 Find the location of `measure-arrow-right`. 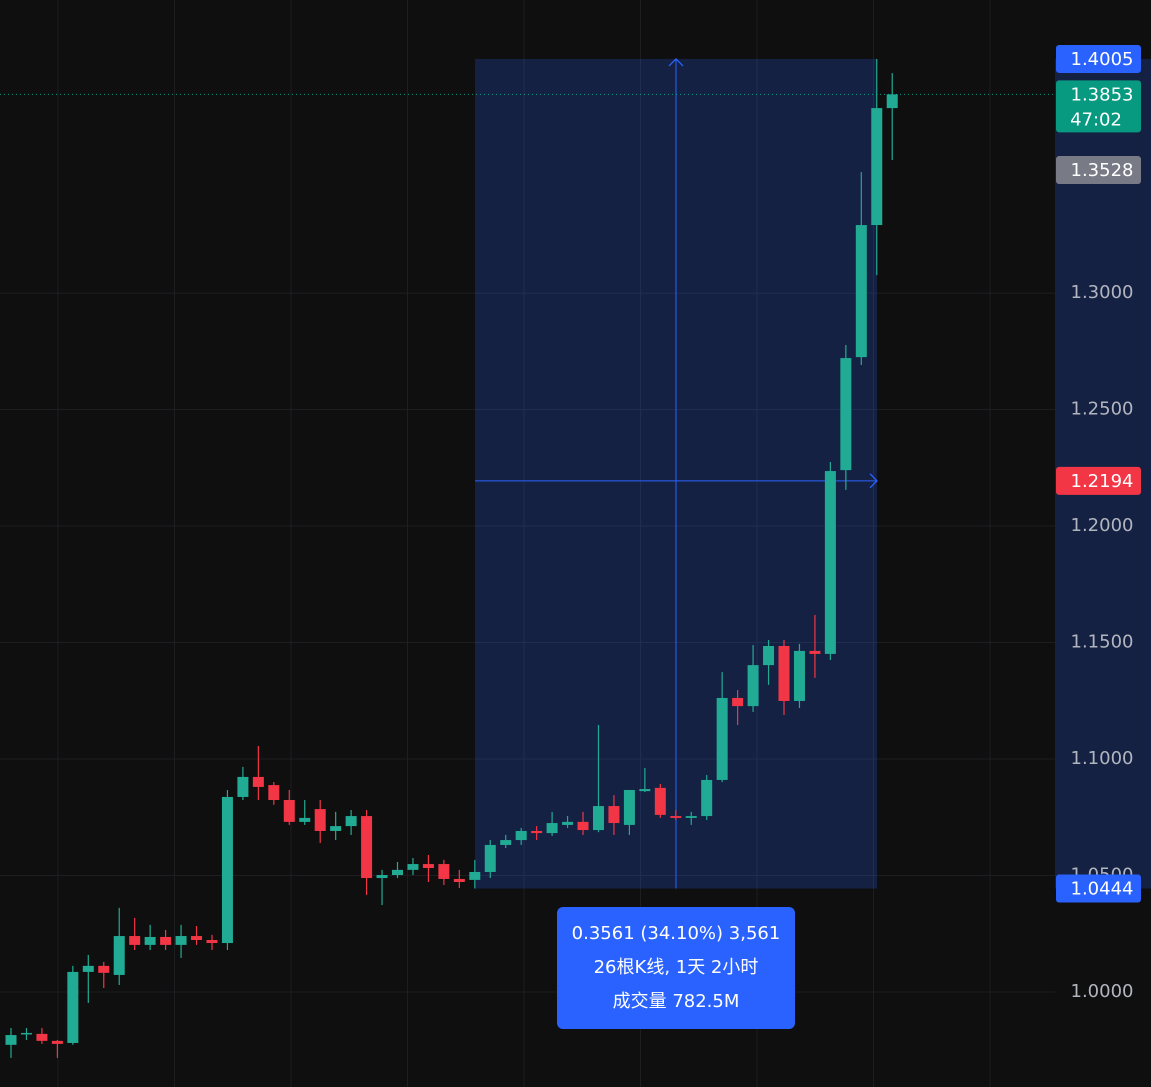

measure-arrow-right is located at coordinates (873, 481).